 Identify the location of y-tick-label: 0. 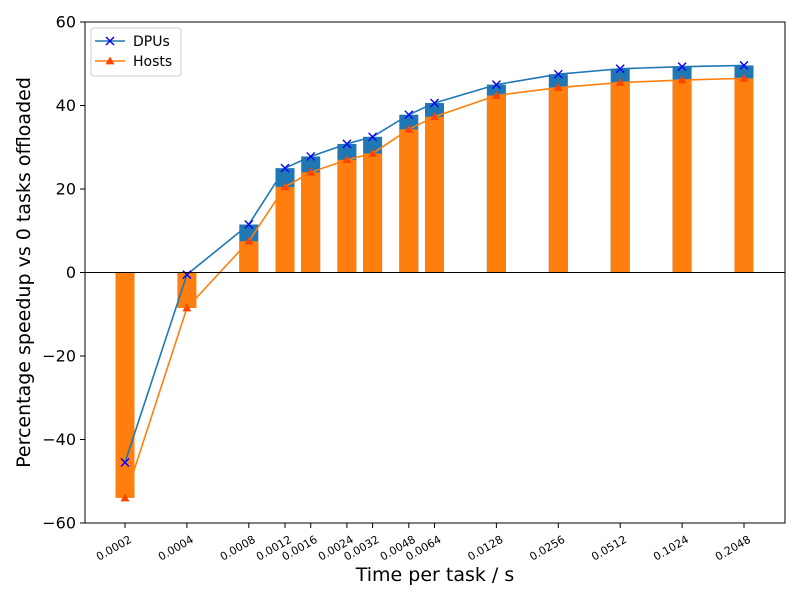
(71, 272).